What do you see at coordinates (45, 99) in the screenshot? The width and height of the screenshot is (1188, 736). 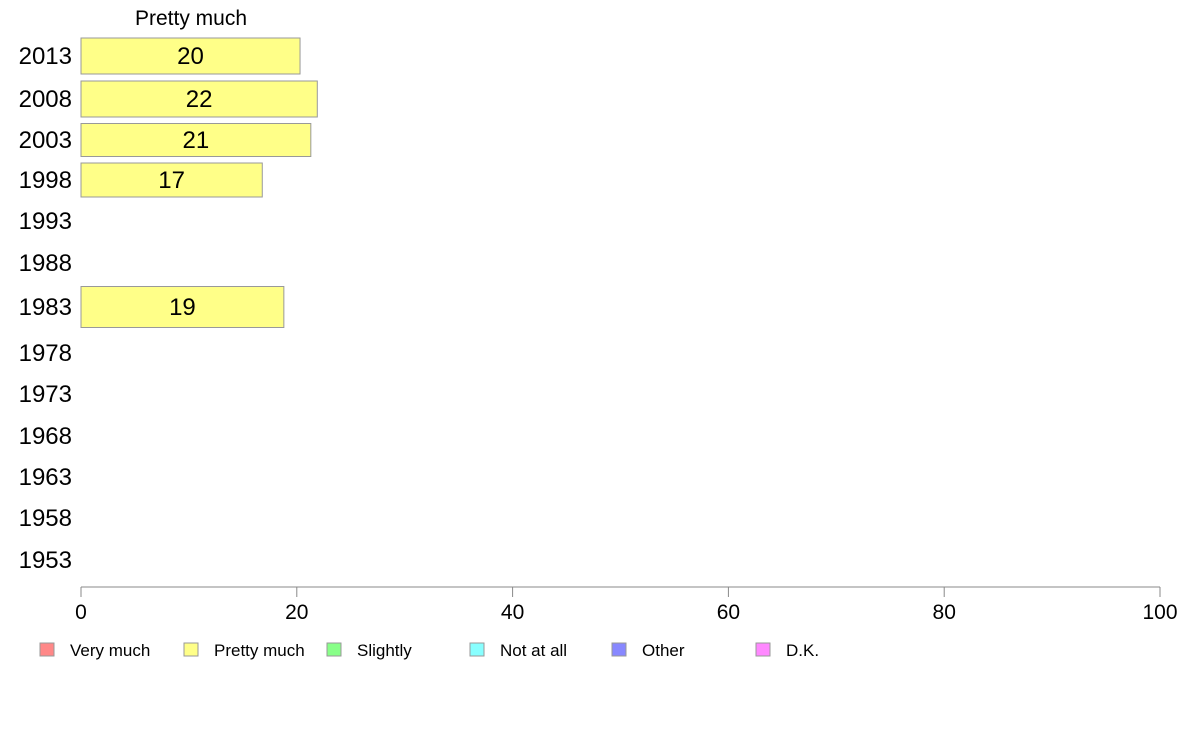 I see `year-label-2008: 2008` at bounding box center [45, 99].